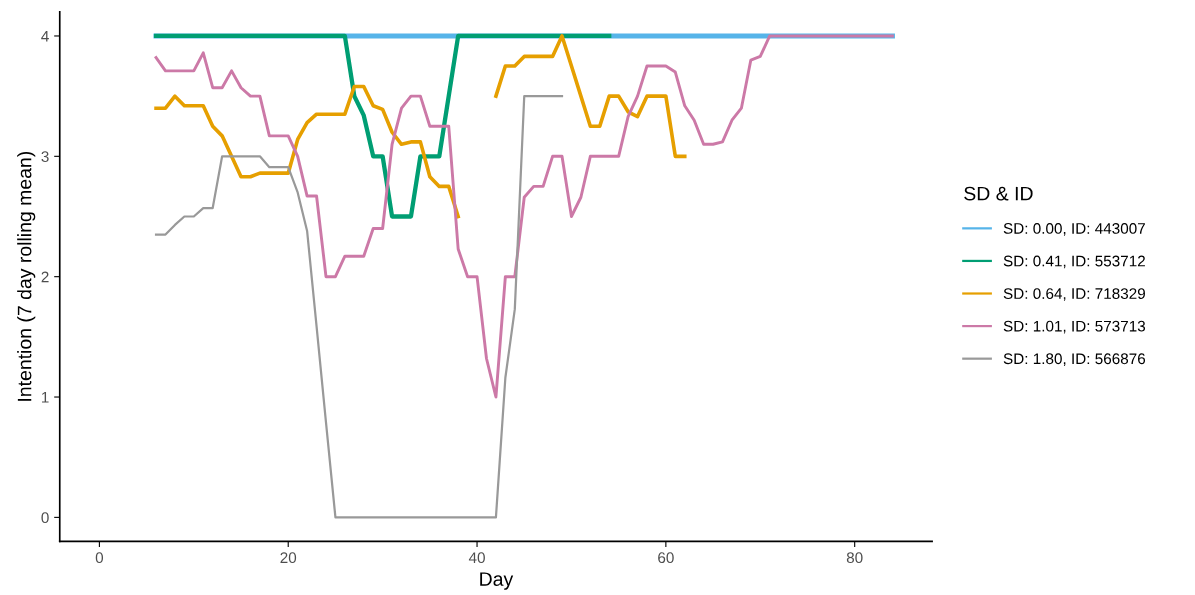  I want to click on y-tick-label: 1, so click(45, 397).